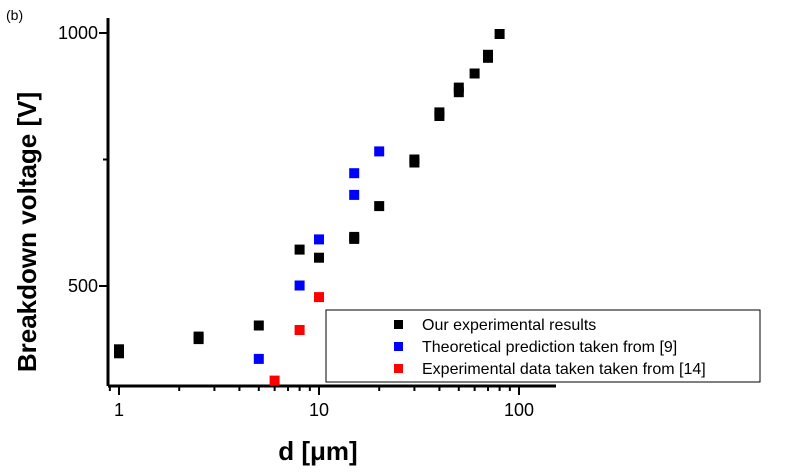 This screenshot has height=472, width=798. Describe the element at coordinates (314, 390) in the screenshot. I see `x-ticks` at that location.